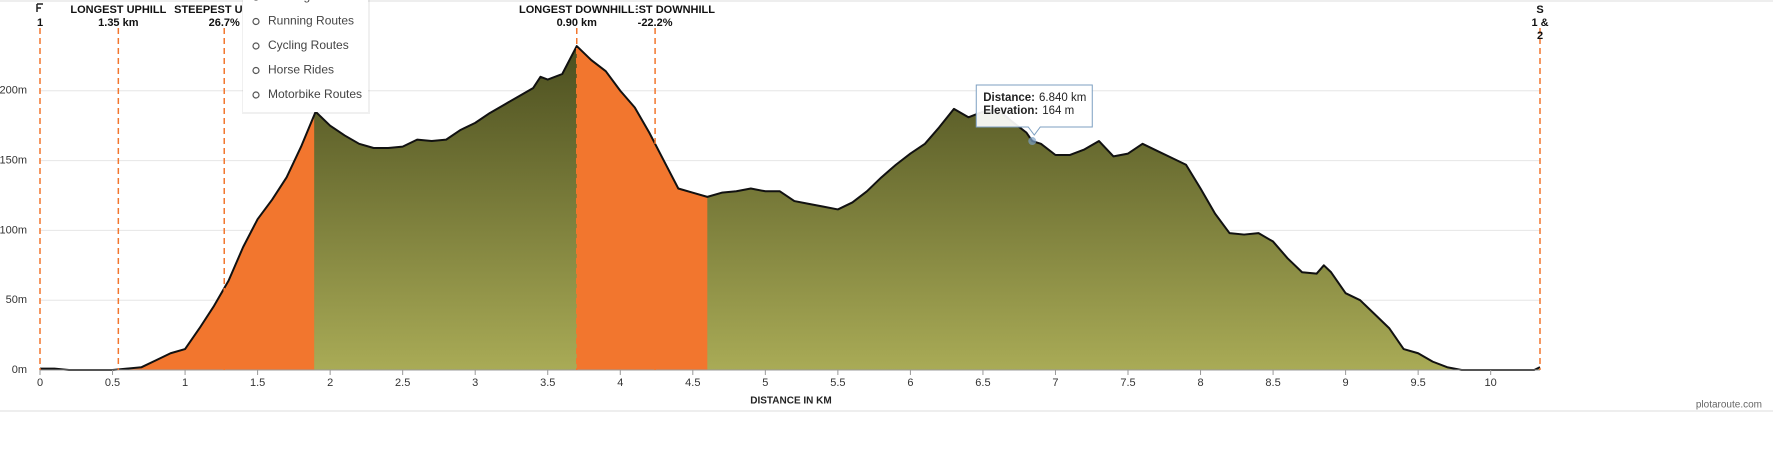 The height and width of the screenshot is (467, 1773). What do you see at coordinates (1200, 383) in the screenshot?
I see `x-tick-label: 8` at bounding box center [1200, 383].